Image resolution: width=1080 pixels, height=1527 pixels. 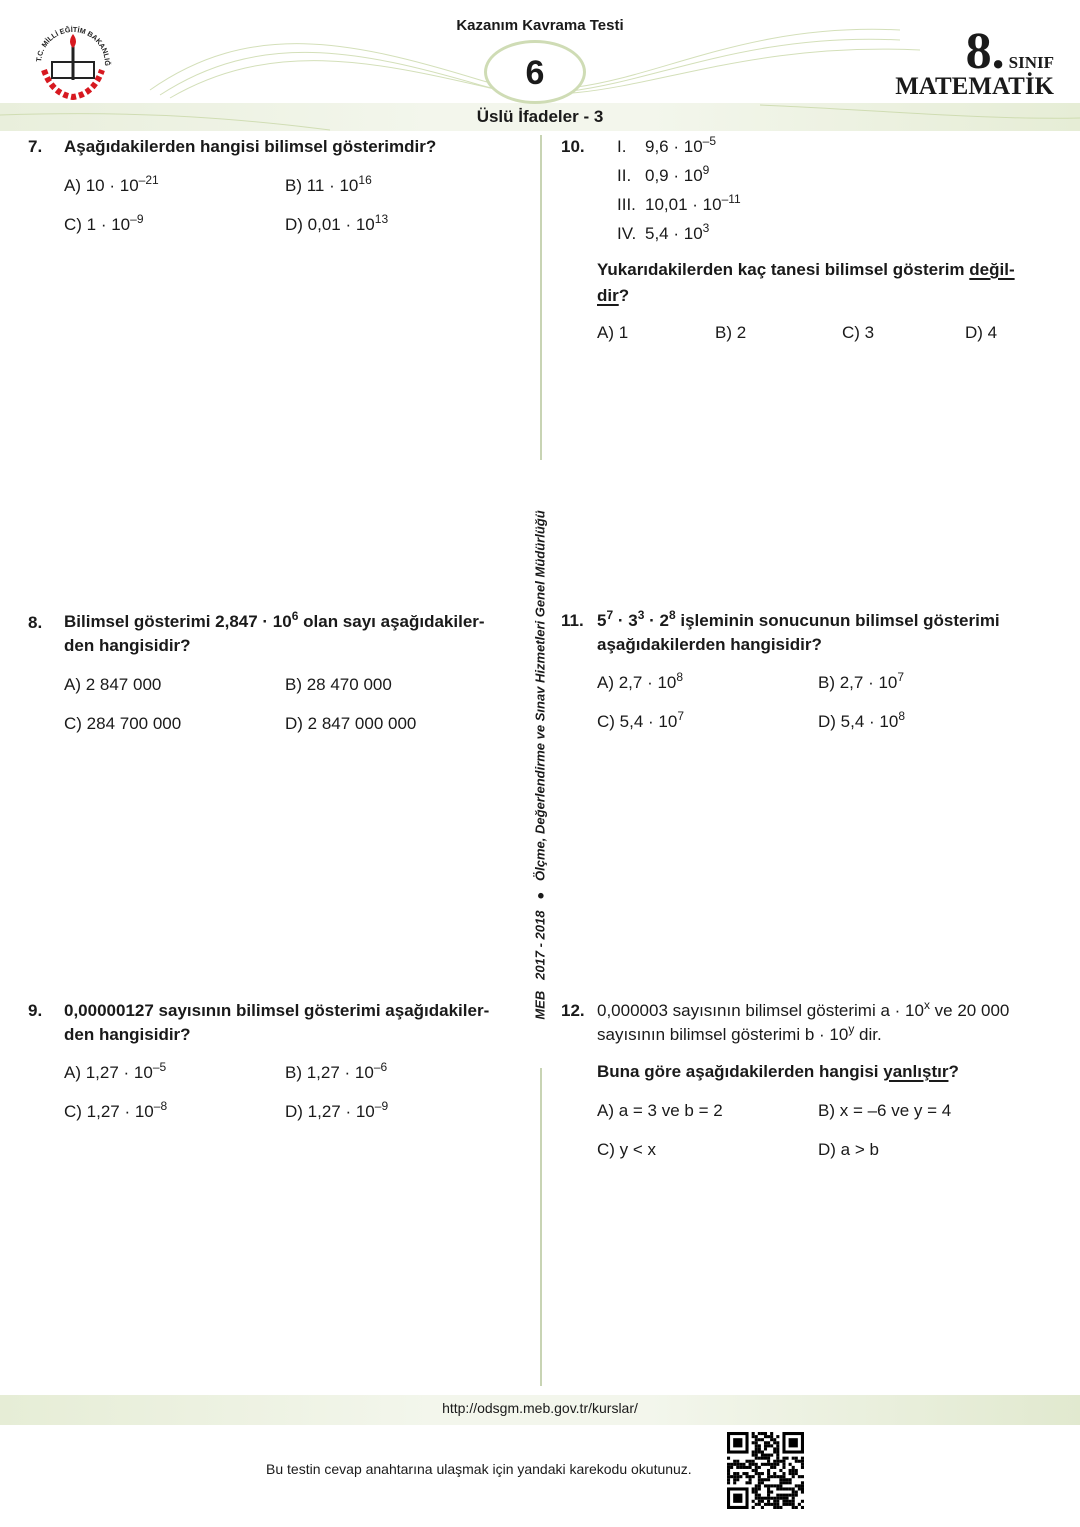 I want to click on footer-band, so click(x=540, y=1410).